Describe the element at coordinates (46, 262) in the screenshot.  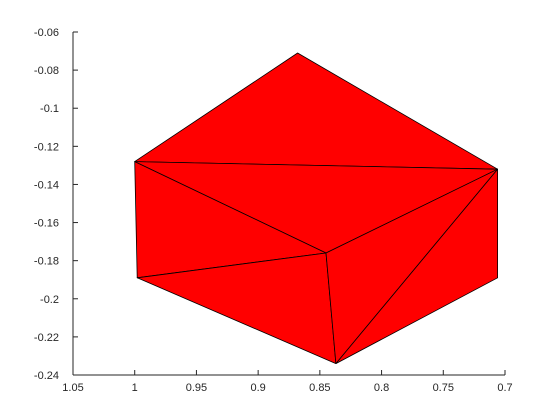
I see `y-tick-label: -0.18` at that location.